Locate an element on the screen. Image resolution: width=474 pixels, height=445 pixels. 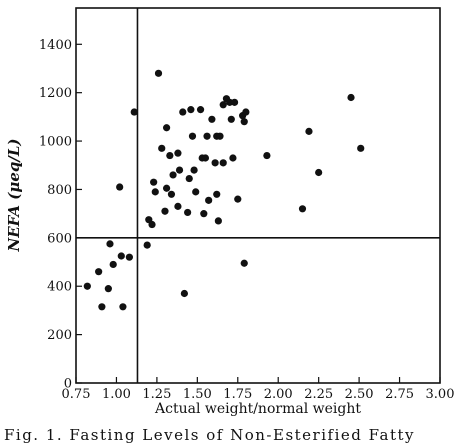
y-tick-label: 200 is located at coordinates (59, 335).